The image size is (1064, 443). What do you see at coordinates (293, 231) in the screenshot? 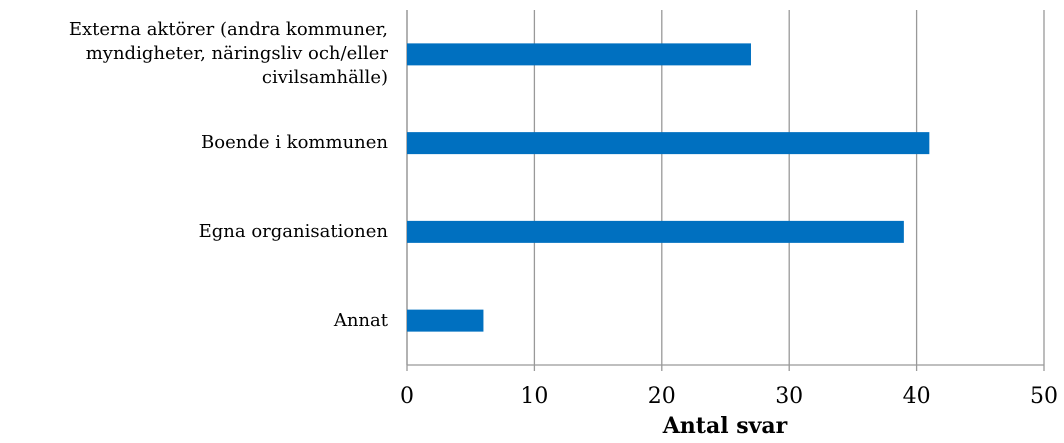
I see `y-tick-label: Egna organisationen` at bounding box center [293, 231].